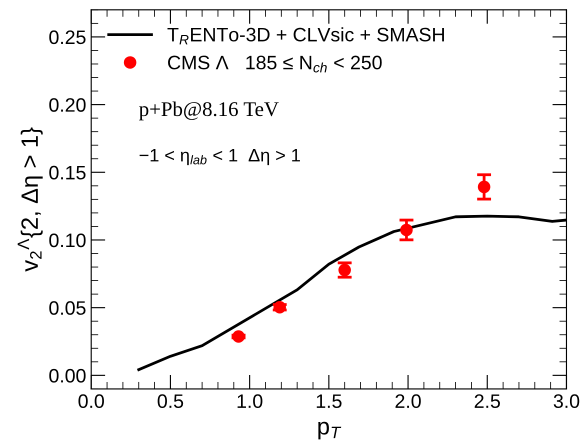  Describe the element at coordinates (329, 401) in the screenshot. I see `x-tick-label: 1.5` at that location.